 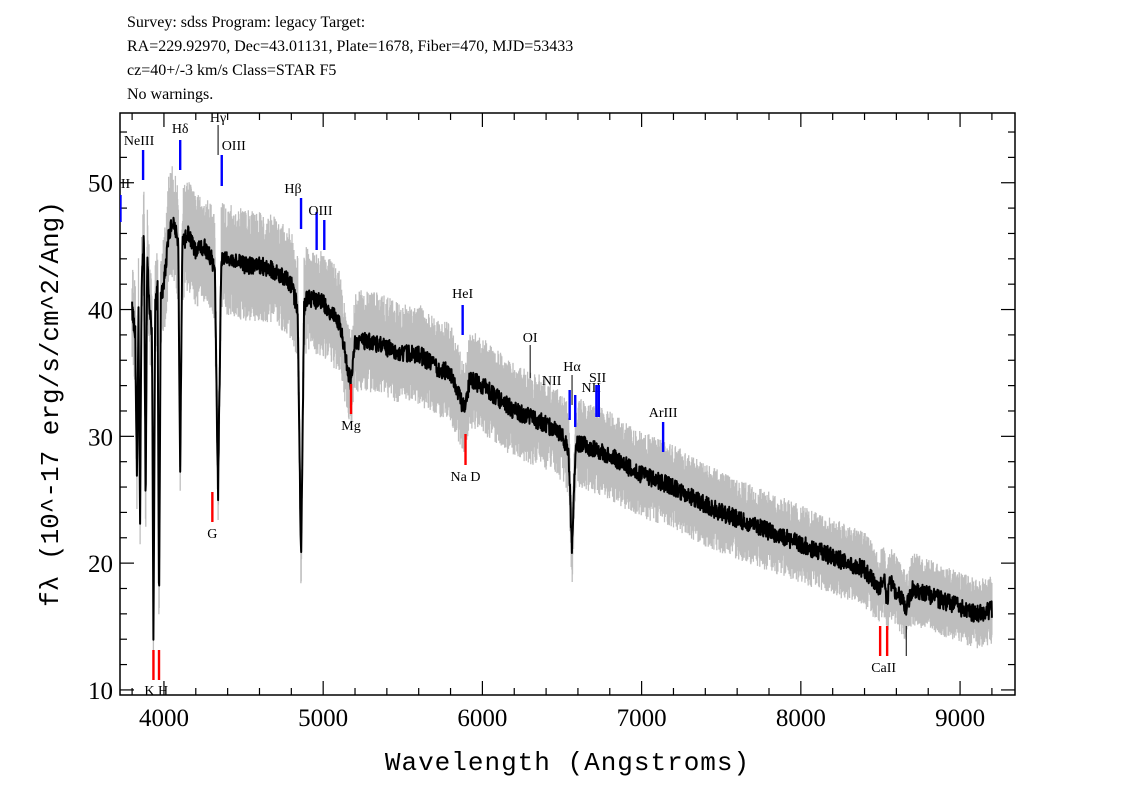 What do you see at coordinates (567, 763) in the screenshot?
I see `x-axis-title: Wavelength (Angstroms)` at bounding box center [567, 763].